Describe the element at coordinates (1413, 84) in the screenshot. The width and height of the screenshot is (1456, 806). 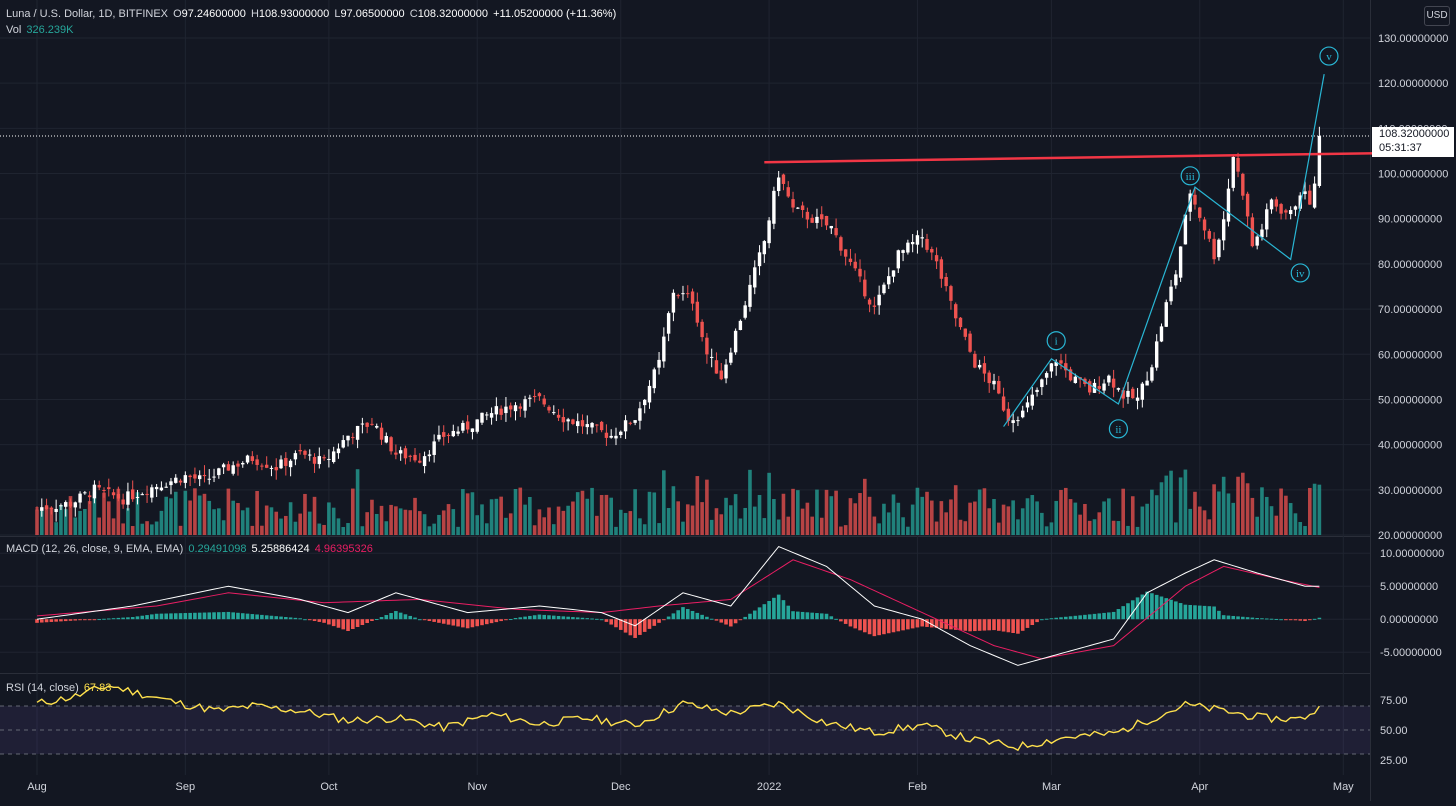
I see `price-axis-label: 120.00000000` at that location.